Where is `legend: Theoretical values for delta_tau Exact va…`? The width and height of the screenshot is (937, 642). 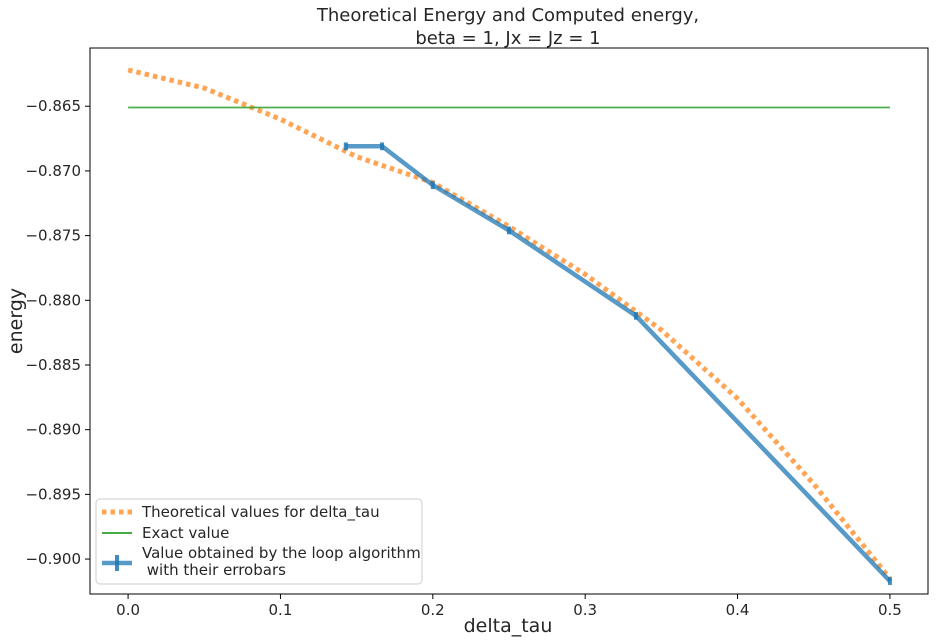 legend: Theoretical values for delta_tau Exact va… is located at coordinates (259, 541).